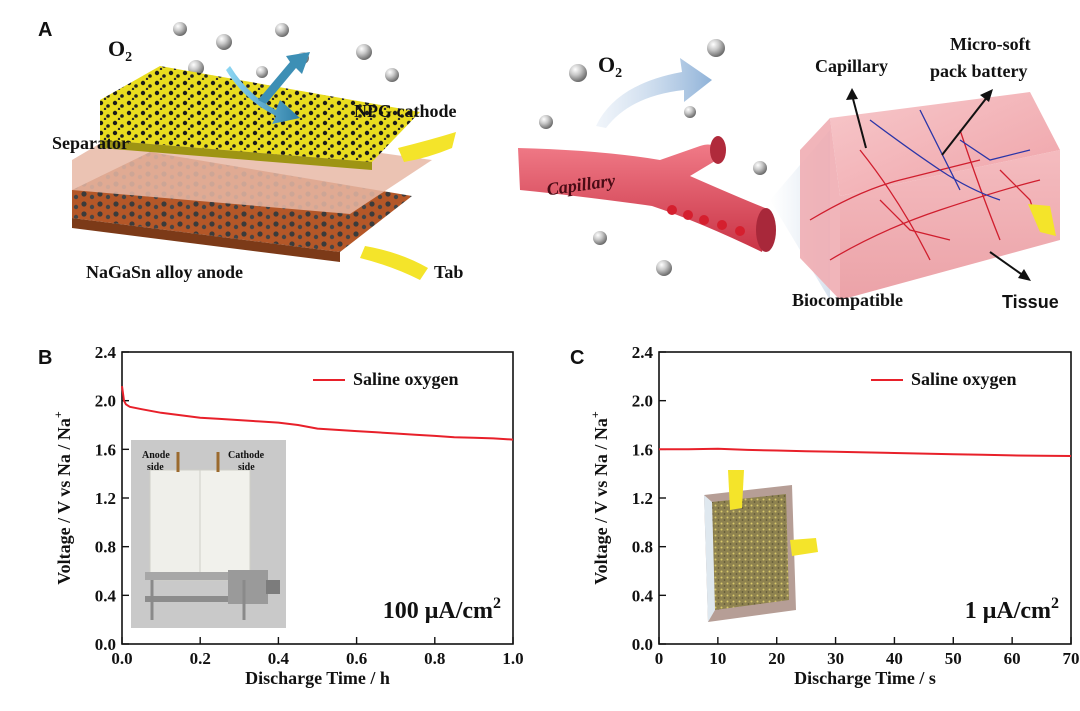  Describe the element at coordinates (90, 143) in the screenshot. I see `separator-label: Separator` at that location.